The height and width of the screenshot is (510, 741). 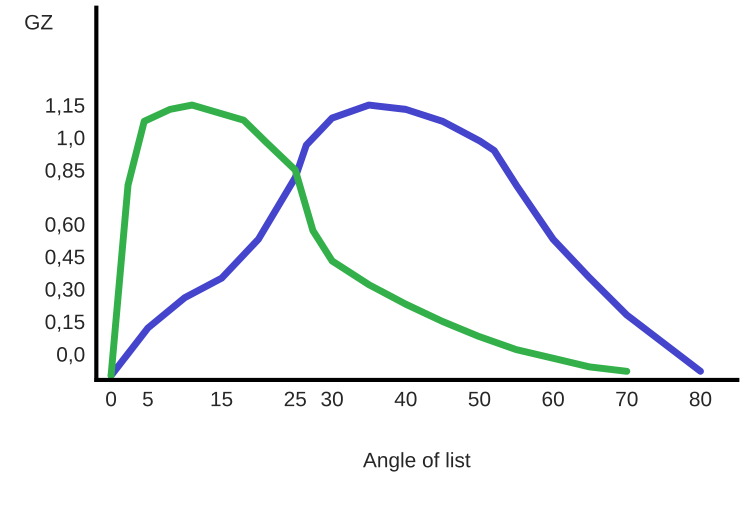 I want to click on y-axis-title: GZ, so click(x=38, y=22).